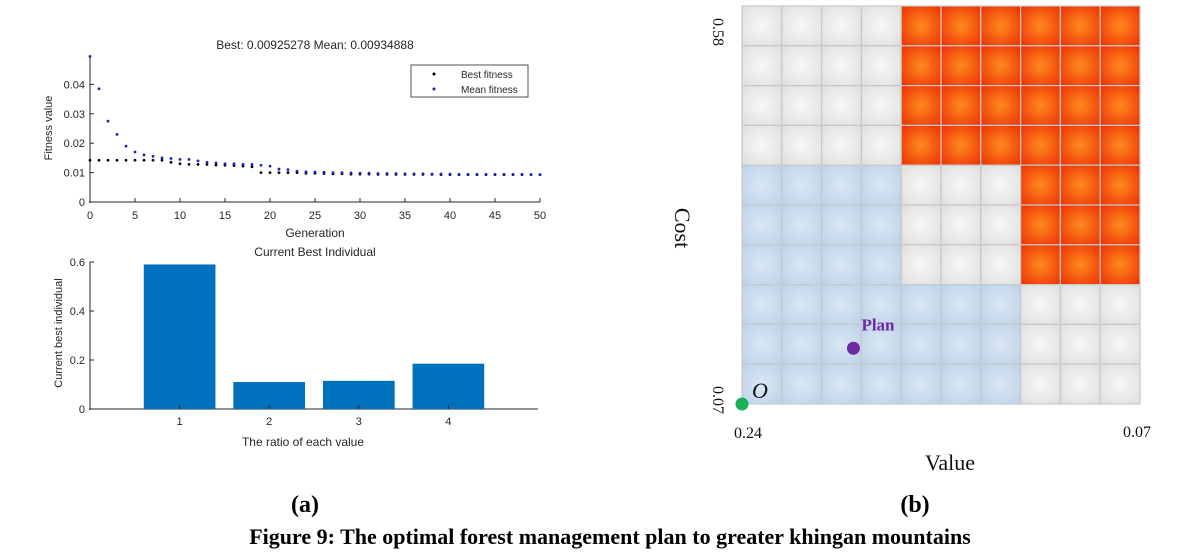 Image resolution: width=1199 pixels, height=559 pixels. I want to click on fitness-x-tick-label: 20, so click(270, 216).